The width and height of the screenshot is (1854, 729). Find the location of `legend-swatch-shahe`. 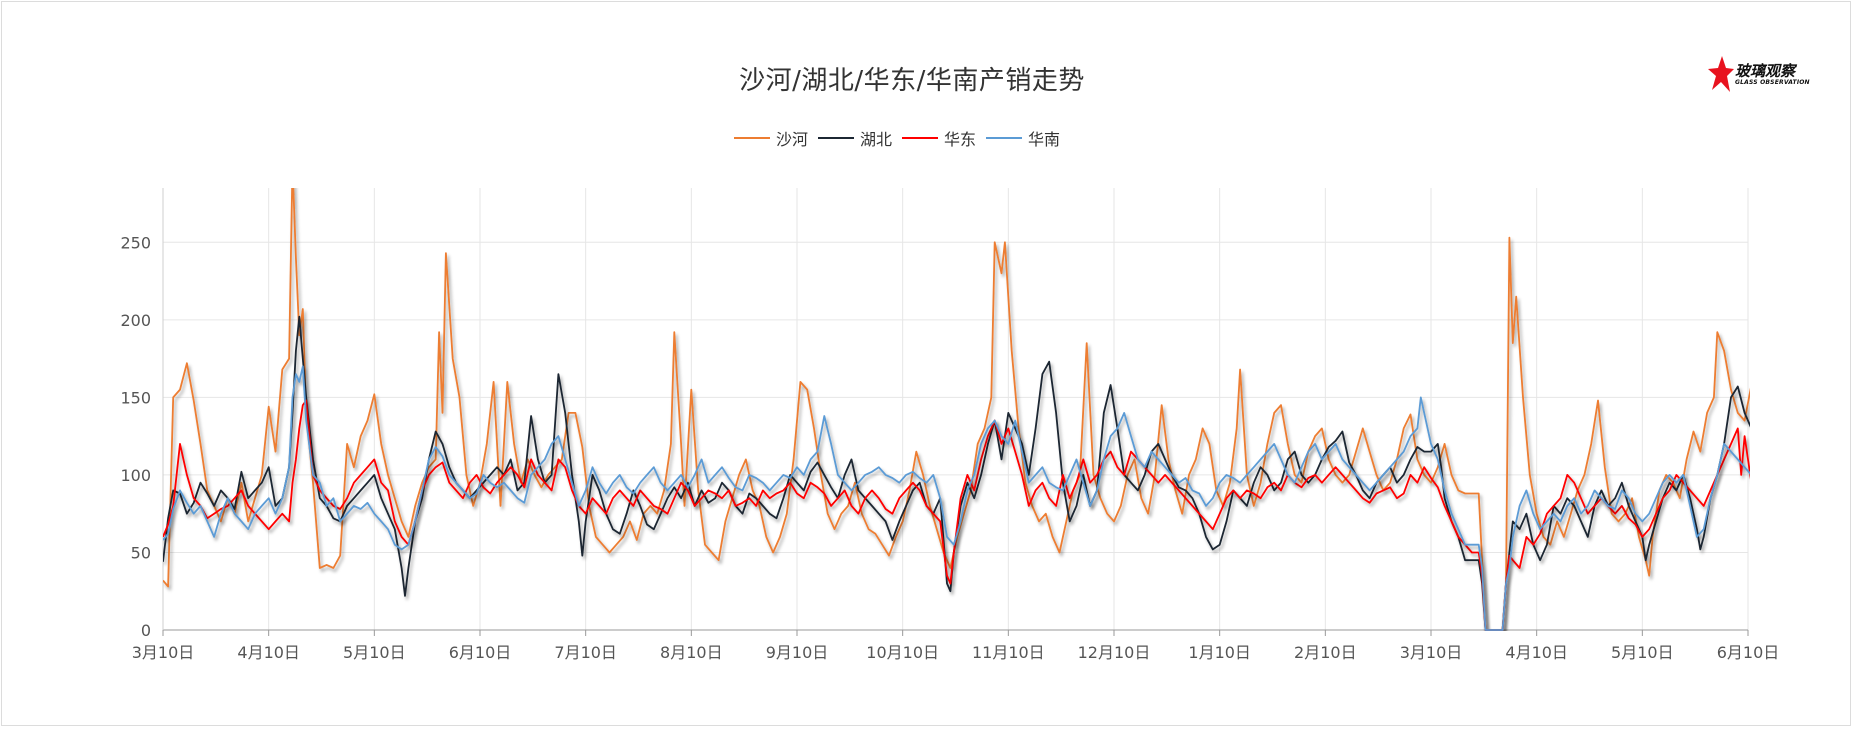

legend-swatch-shahe is located at coordinates (751, 138).